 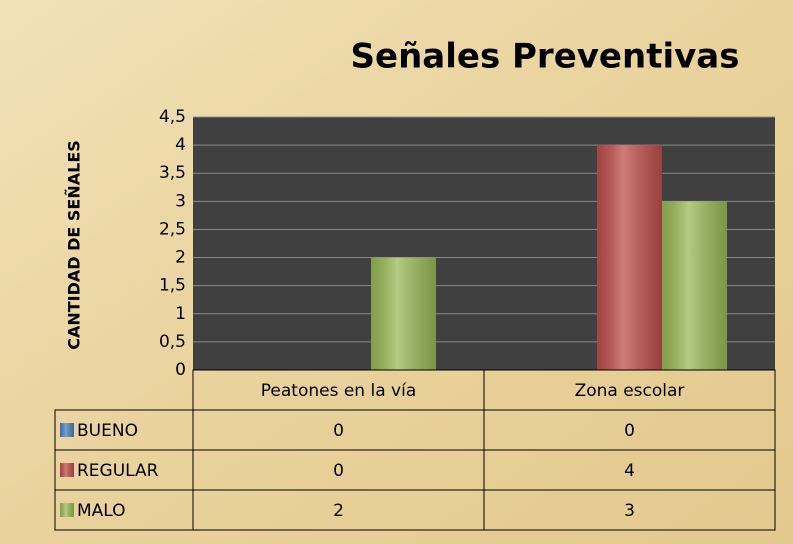 I want to click on y-tick-label: 3, so click(x=180, y=201).